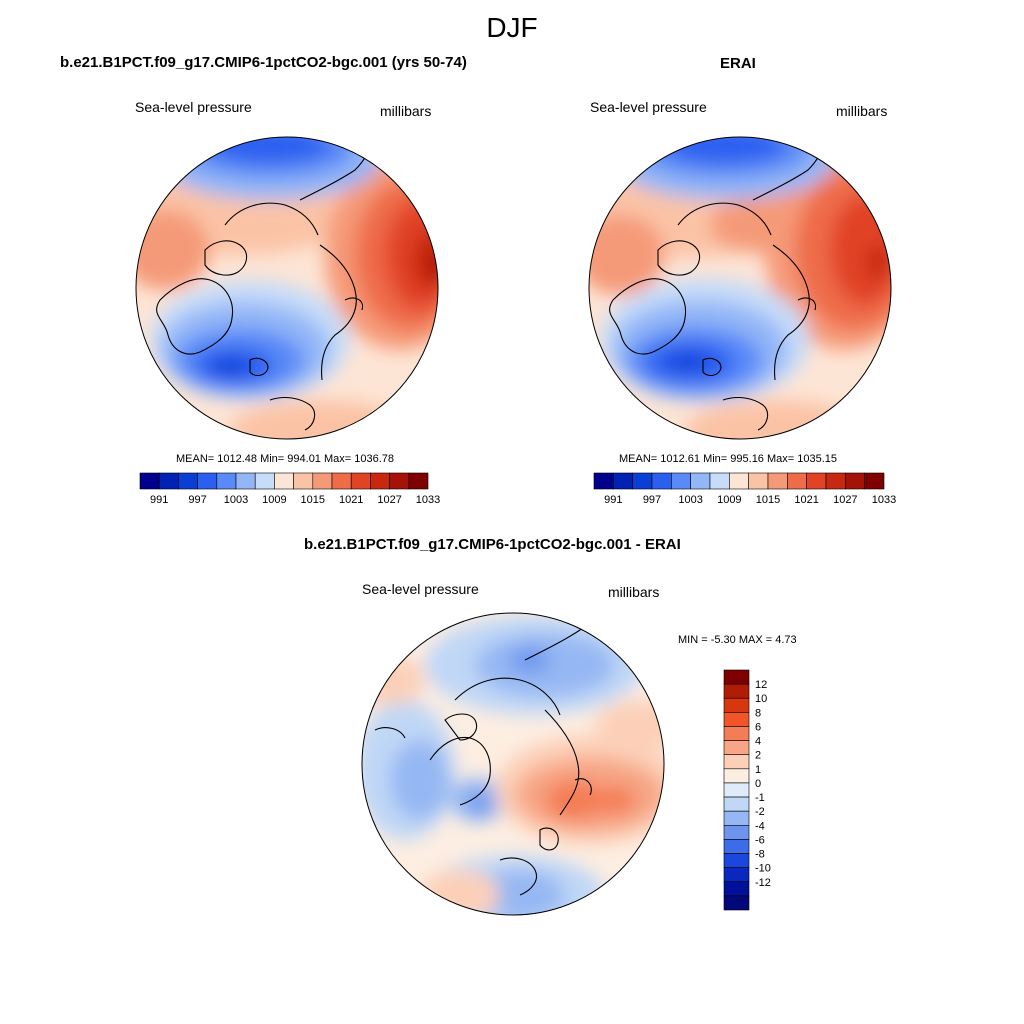  Describe the element at coordinates (287, 288) in the screenshot. I see `slp-map-model` at that location.